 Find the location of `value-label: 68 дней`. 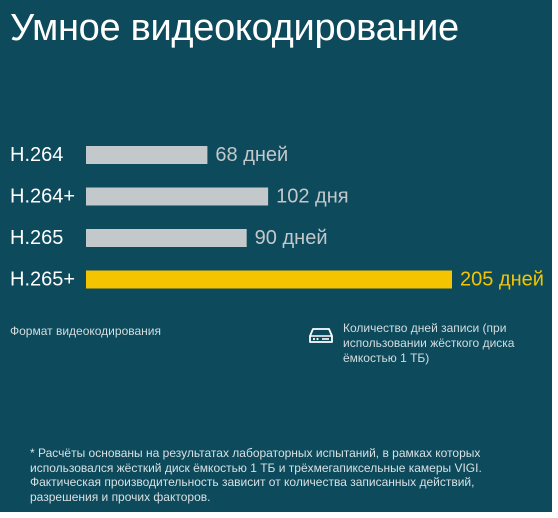

value-label: 68 дней is located at coordinates (251, 155).